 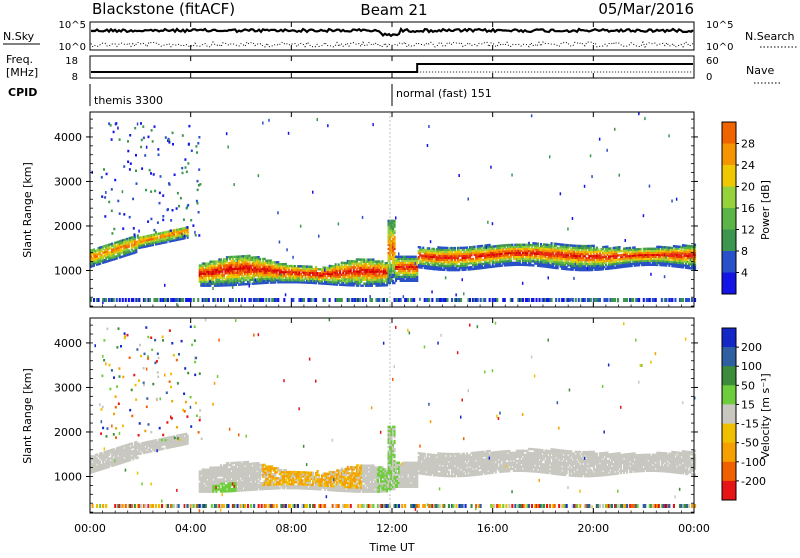 I want to click on colorbar-tick-label: 8, so click(x=744, y=251).